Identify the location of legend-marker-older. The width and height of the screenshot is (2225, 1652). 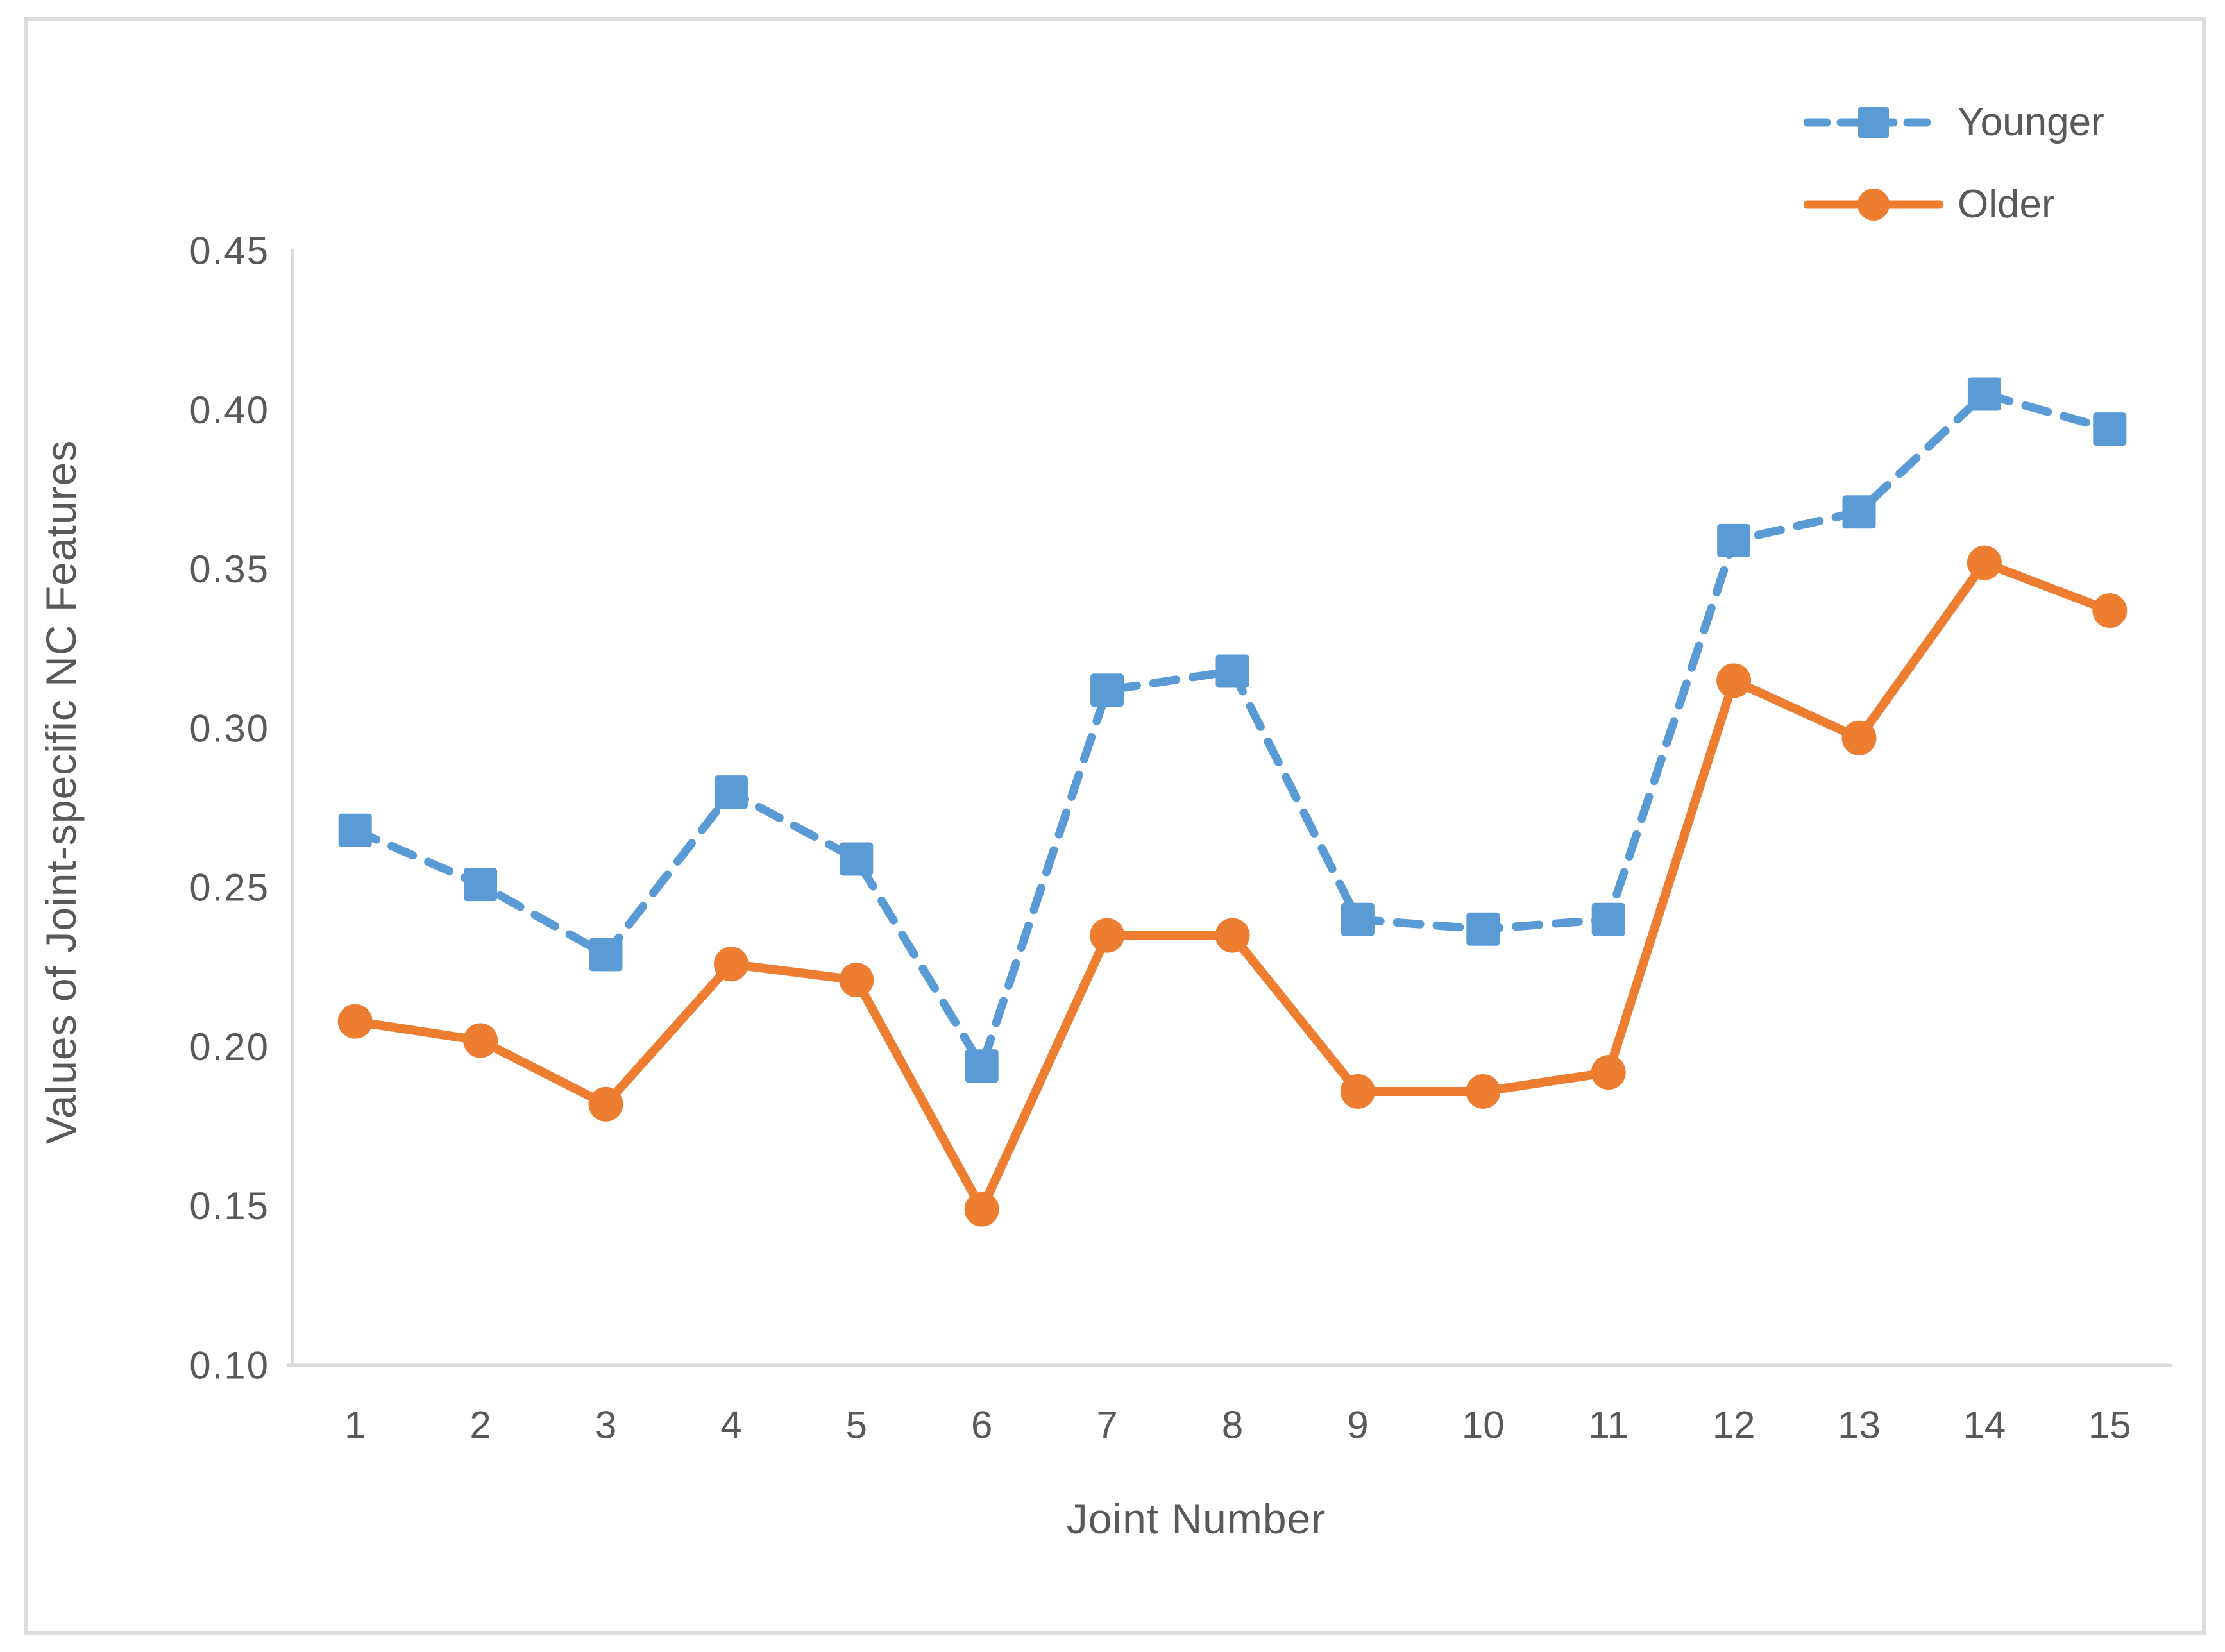
(1873, 205).